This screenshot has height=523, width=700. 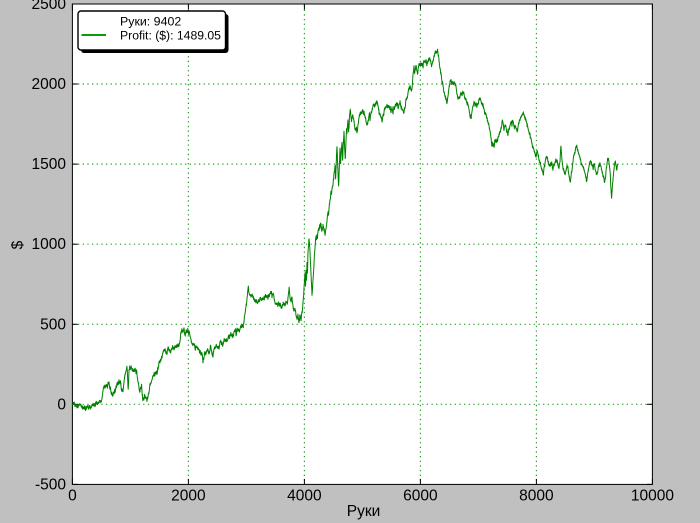 What do you see at coordinates (420, 496) in the screenshot?
I see `svg-text: 6000` at bounding box center [420, 496].